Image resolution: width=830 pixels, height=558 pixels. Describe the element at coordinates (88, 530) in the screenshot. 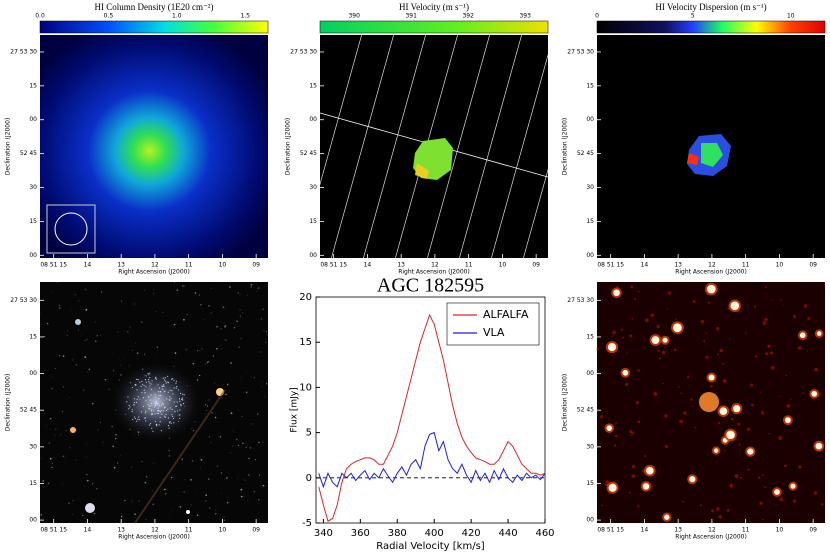

I see `ra-tick-label: 14` at that location.